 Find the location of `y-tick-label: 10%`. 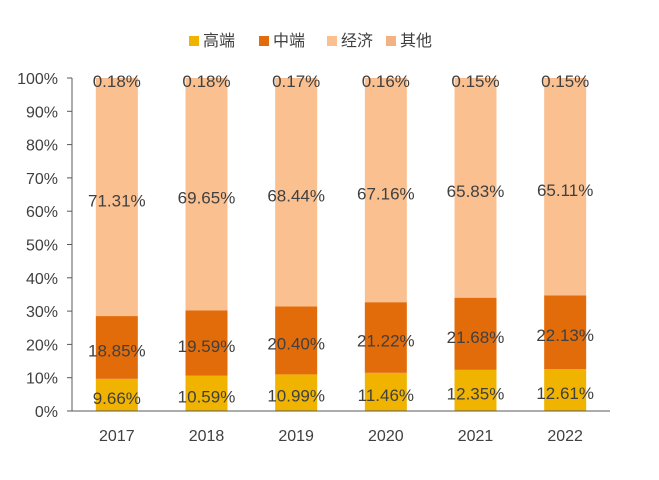

y-tick-label: 10% is located at coordinates (42, 379).